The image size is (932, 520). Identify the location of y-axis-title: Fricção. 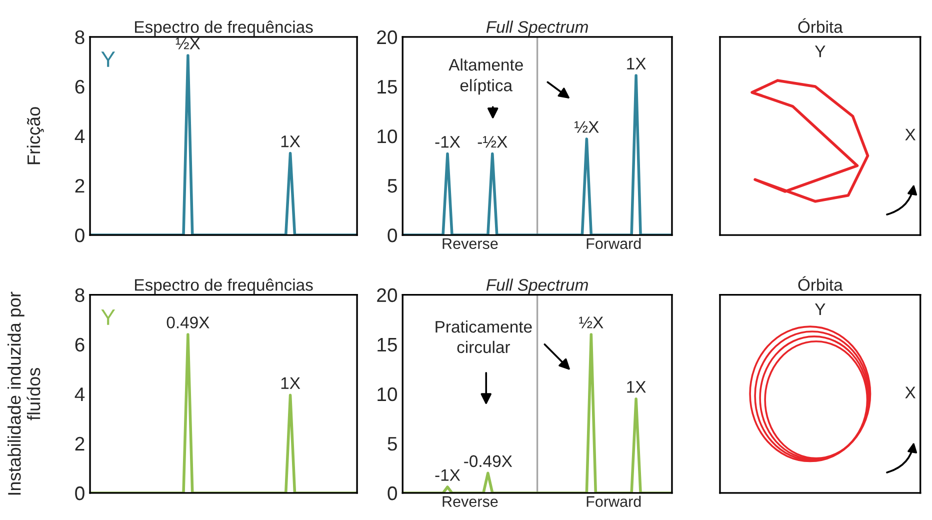
(35, 135).